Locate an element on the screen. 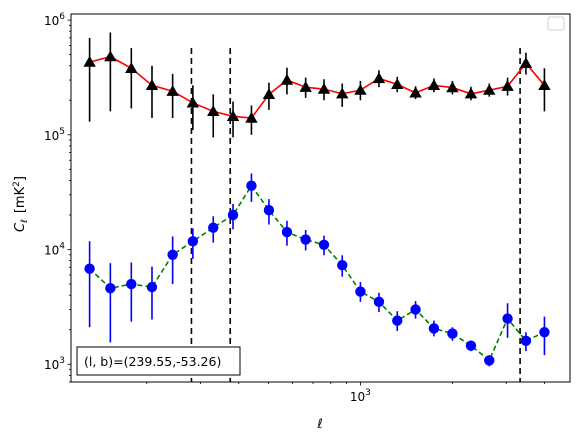 The width and height of the screenshot is (580, 441). y-tick-label-exponent: 6 is located at coordinates (62, 17).